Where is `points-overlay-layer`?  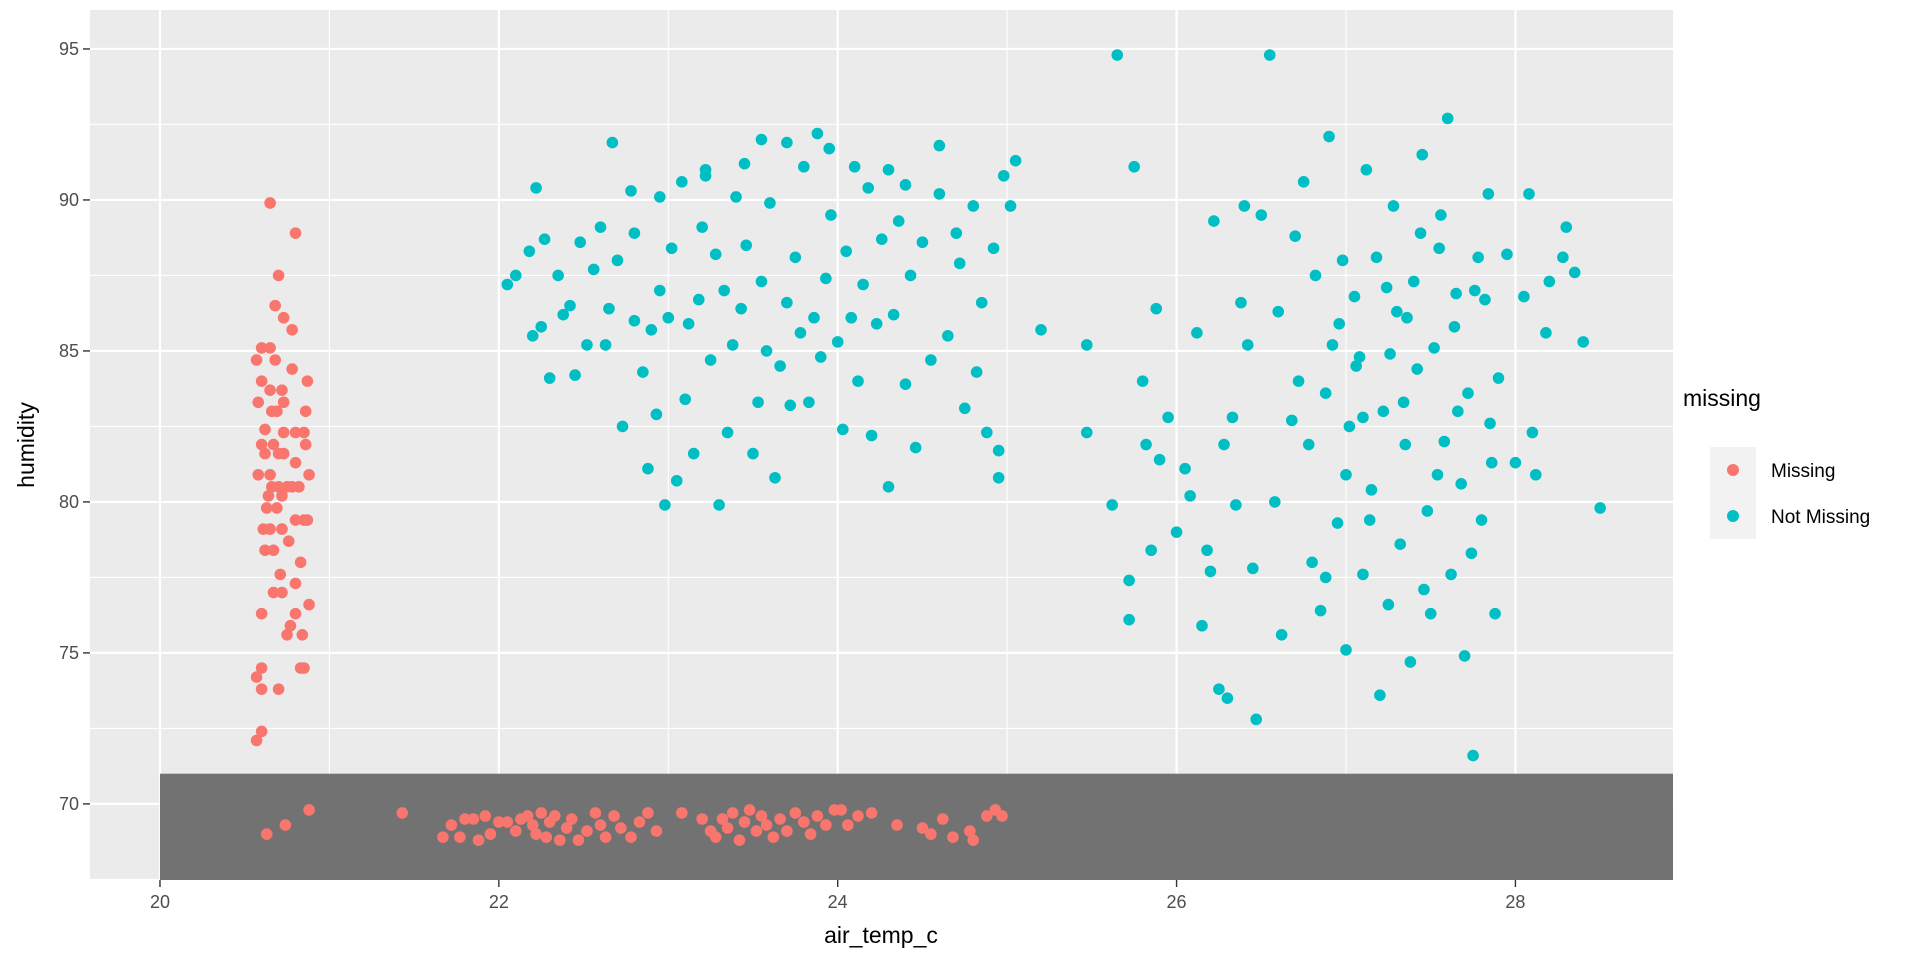
points-overlay-layer is located at coordinates (634, 825).